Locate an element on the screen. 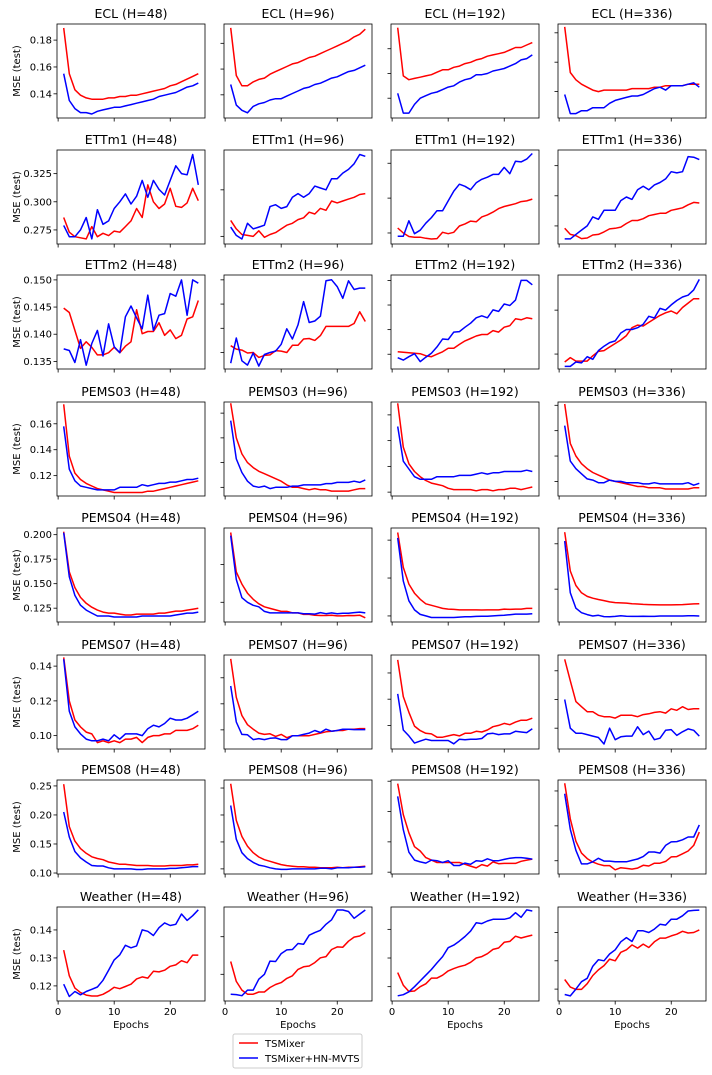 The width and height of the screenshot is (712, 1075). y-tick-label: 0.135 is located at coordinates (37, 362).